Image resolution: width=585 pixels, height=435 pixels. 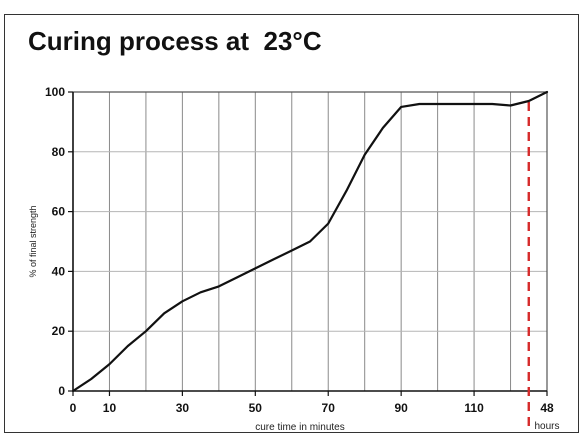 I want to click on y-tick-label: 20, so click(x=59, y=331).